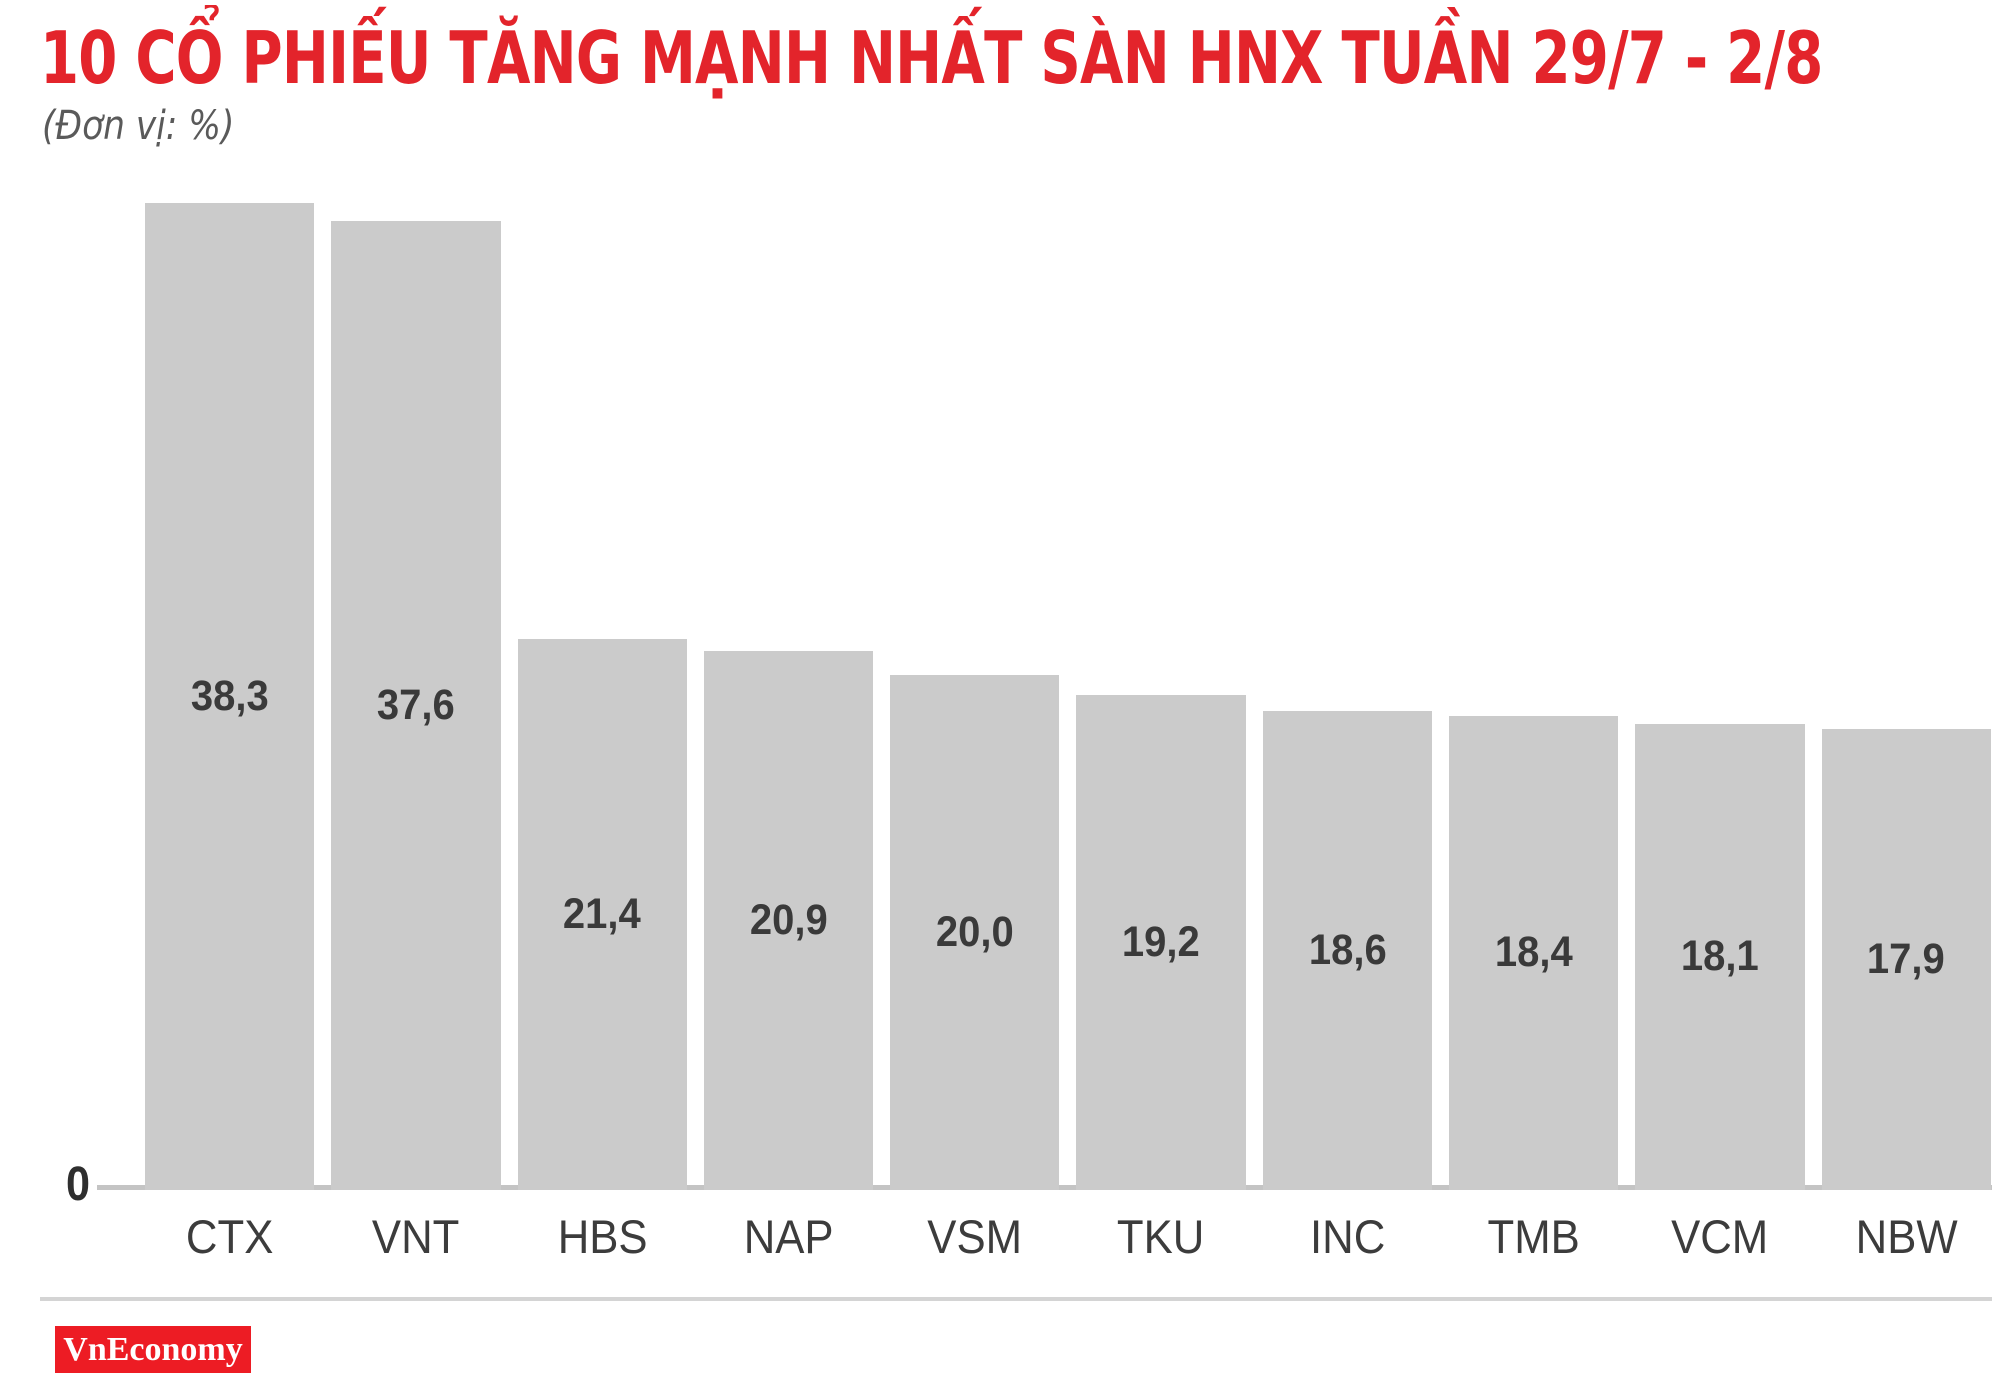 The image size is (2000, 1373). I want to click on bar-NAP: 20,9, so click(788, 920).